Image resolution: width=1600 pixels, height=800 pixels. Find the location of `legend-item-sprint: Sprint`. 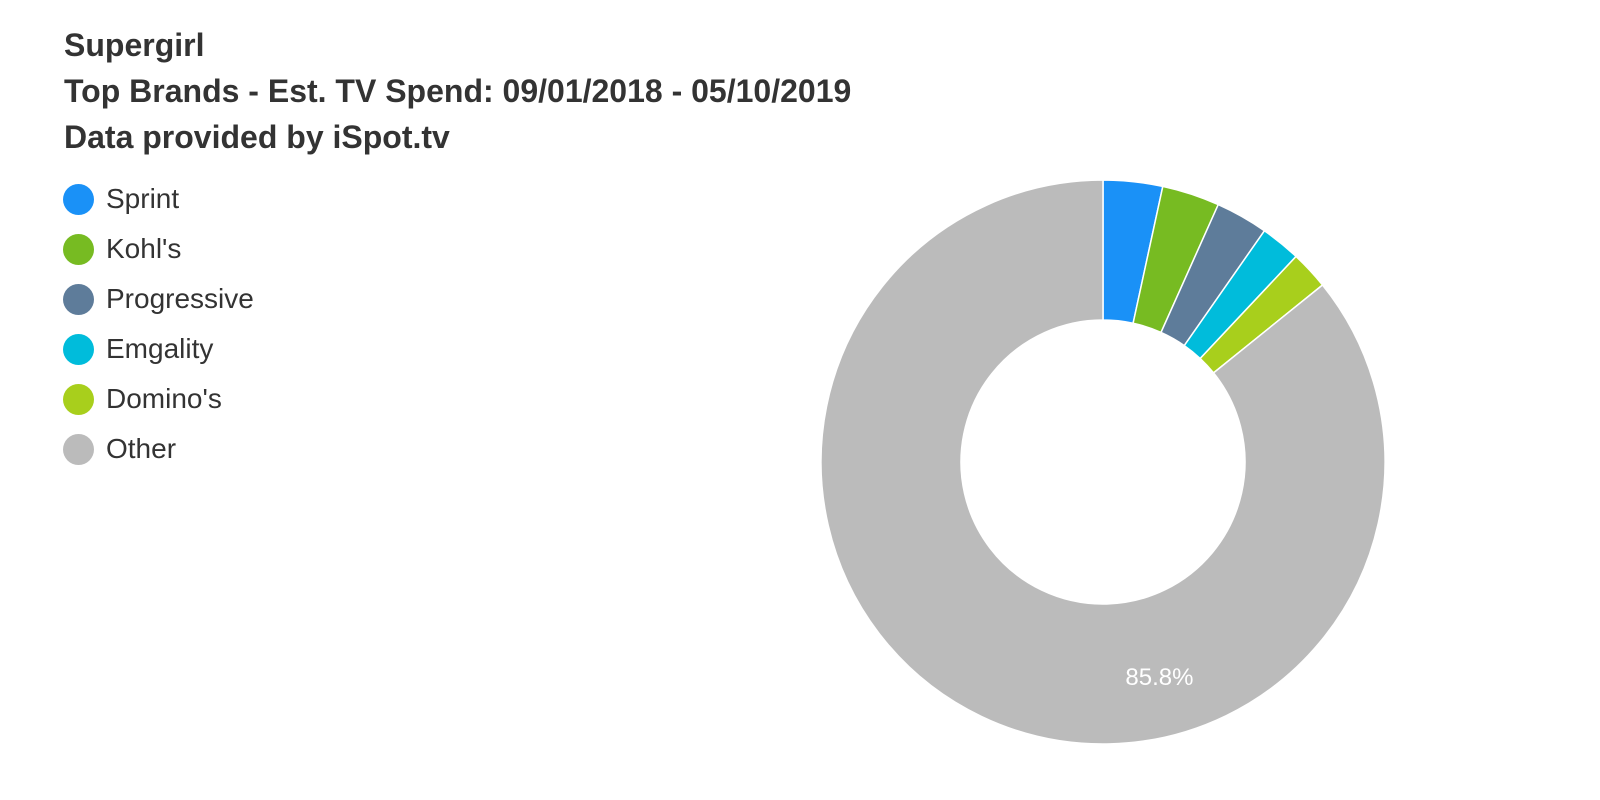

legend-item-sprint: Sprint is located at coordinates (158, 199).